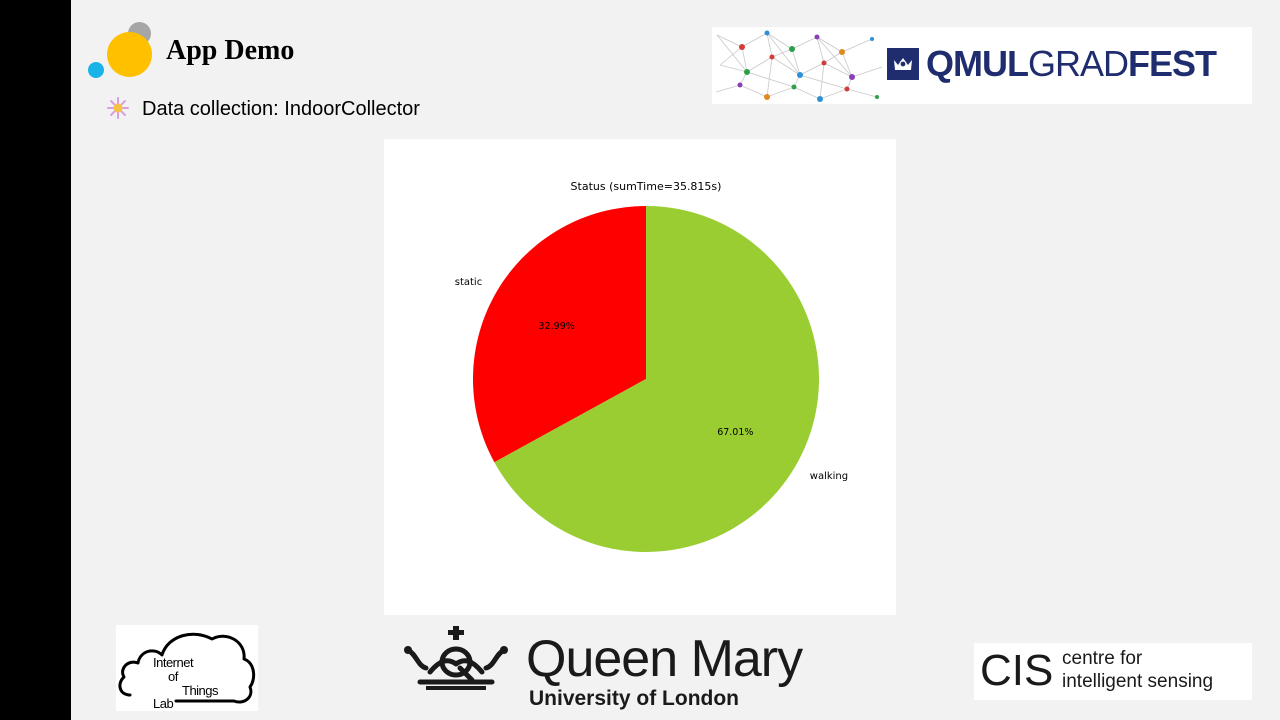  Describe the element at coordinates (903, 64) in the screenshot. I see `qmul-crest-icon` at that location.